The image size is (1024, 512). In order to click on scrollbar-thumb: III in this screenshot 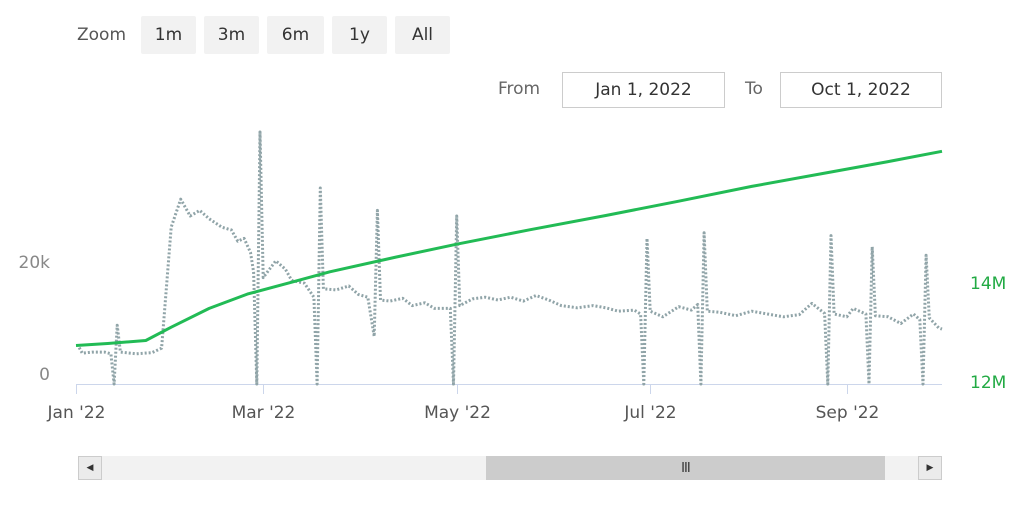, I will do `click(685, 468)`.